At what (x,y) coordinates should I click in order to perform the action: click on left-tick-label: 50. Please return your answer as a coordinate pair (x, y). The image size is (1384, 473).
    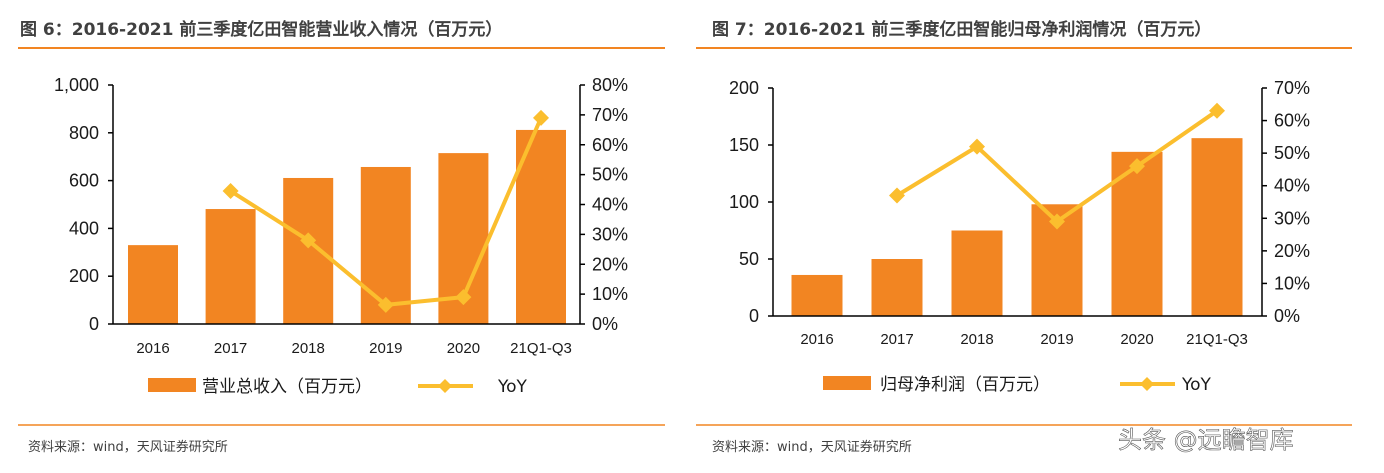
    Looking at the image, I should click on (749, 259).